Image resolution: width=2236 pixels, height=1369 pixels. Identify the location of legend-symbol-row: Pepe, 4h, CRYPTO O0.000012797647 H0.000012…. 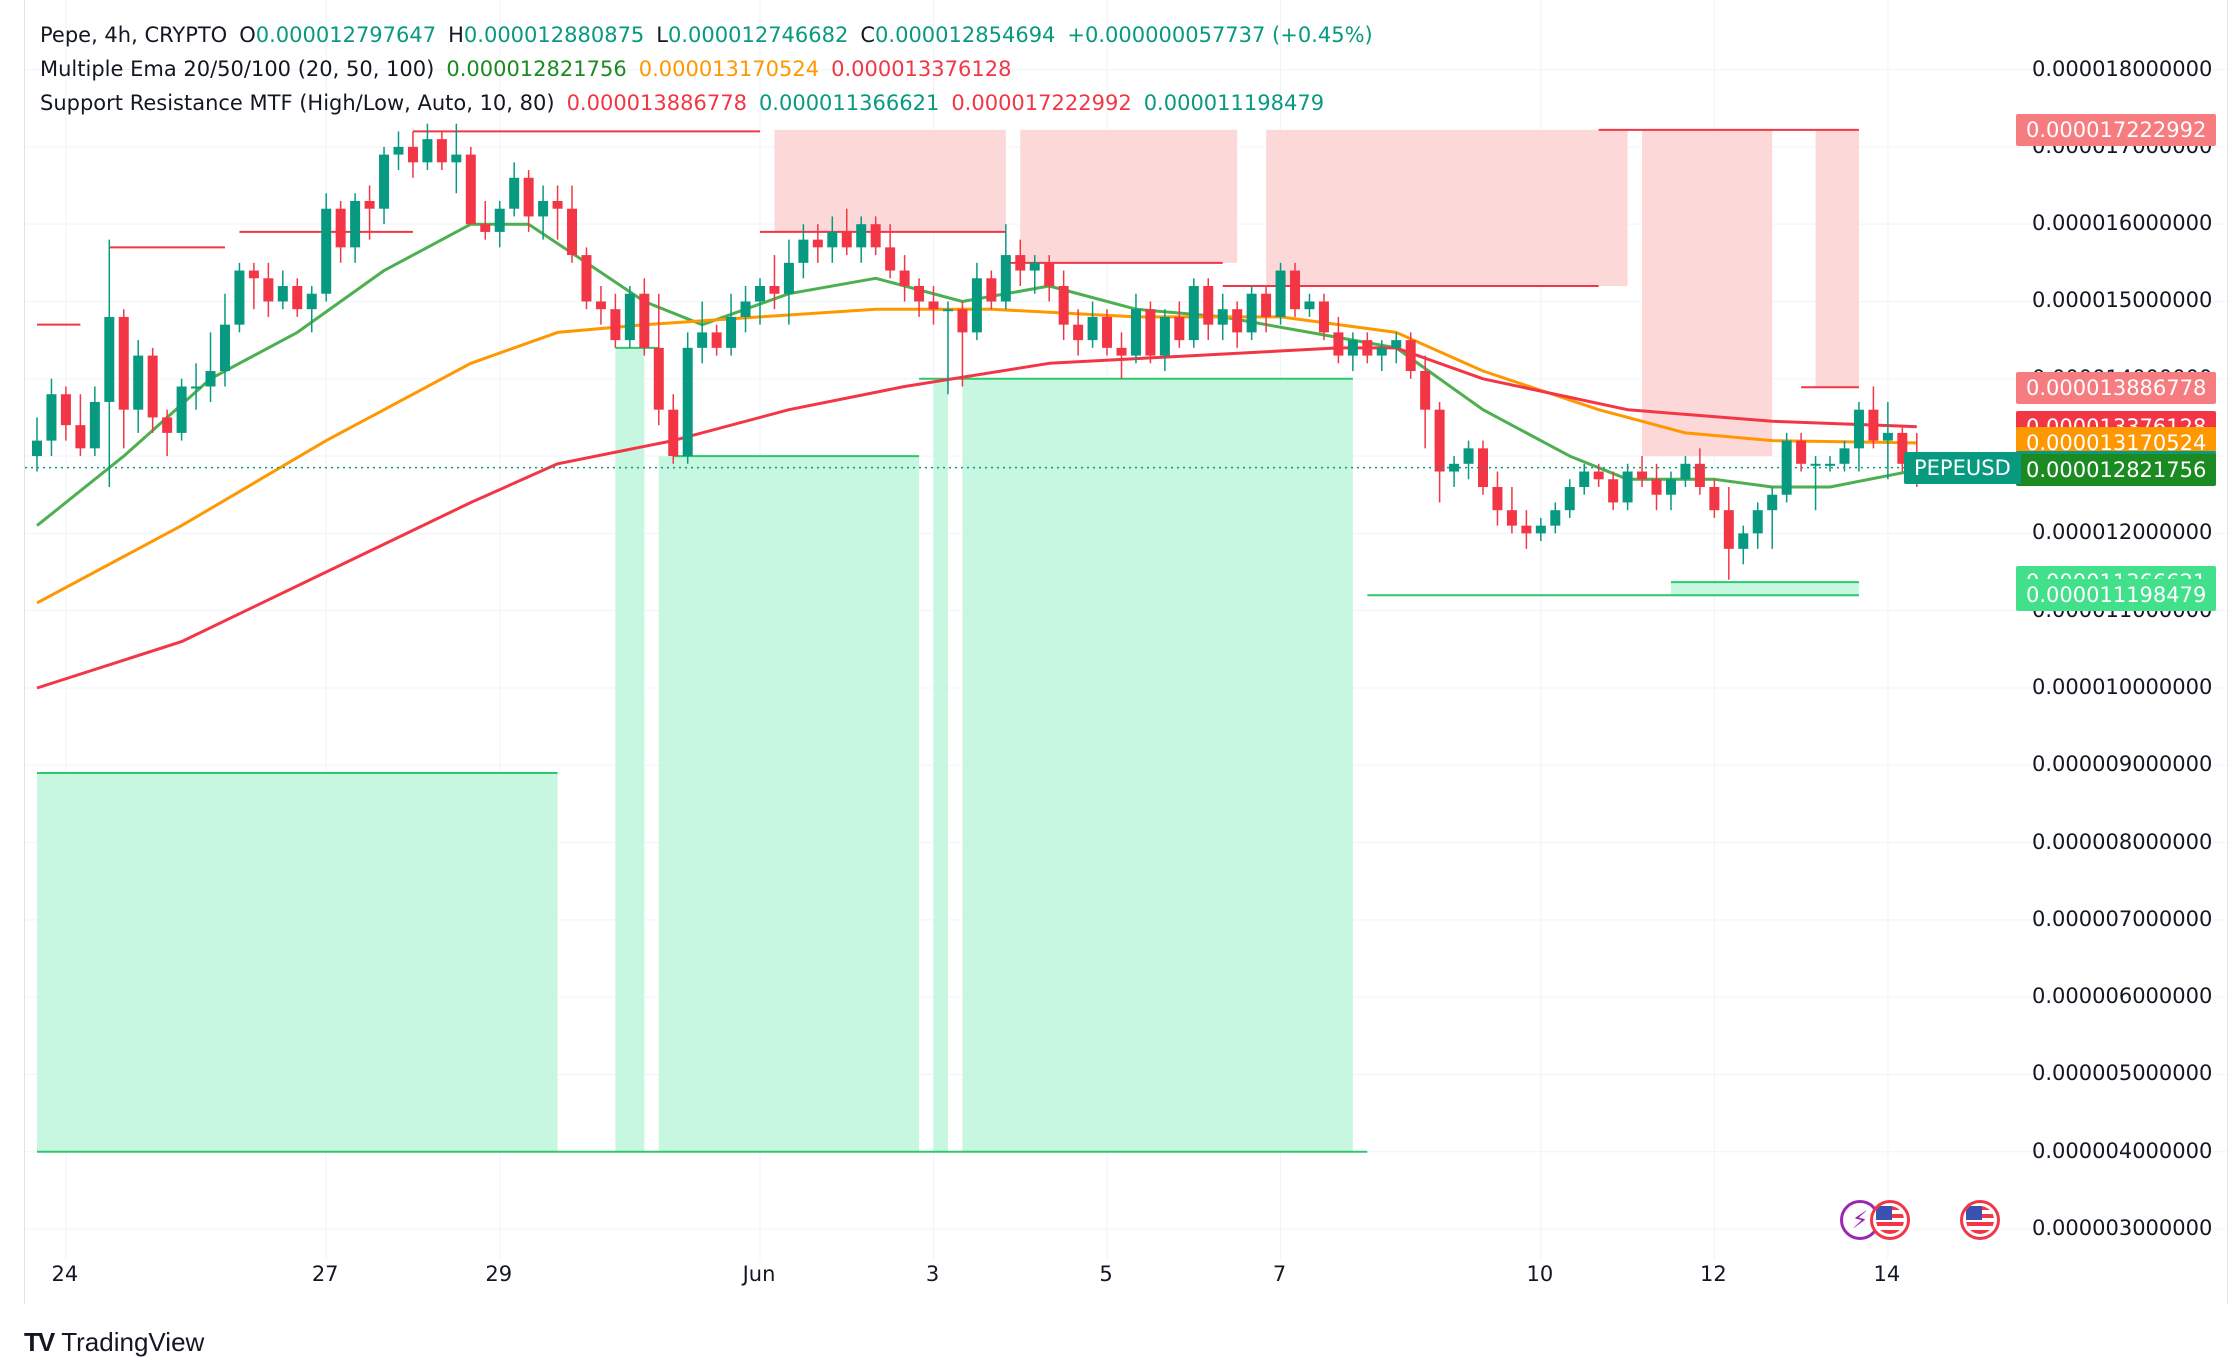
(712, 35).